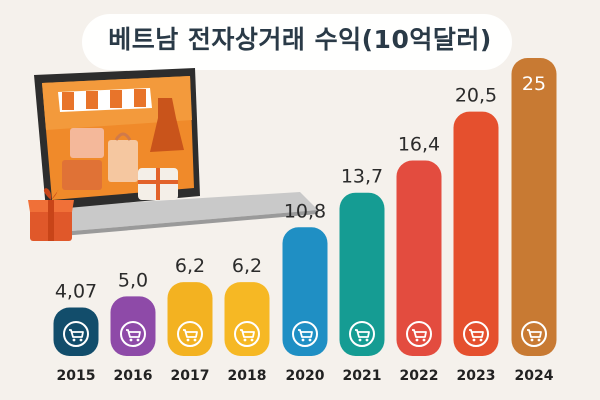  Describe the element at coordinates (305, 211) in the screenshot. I see `data-label-2020: 10,8` at that location.